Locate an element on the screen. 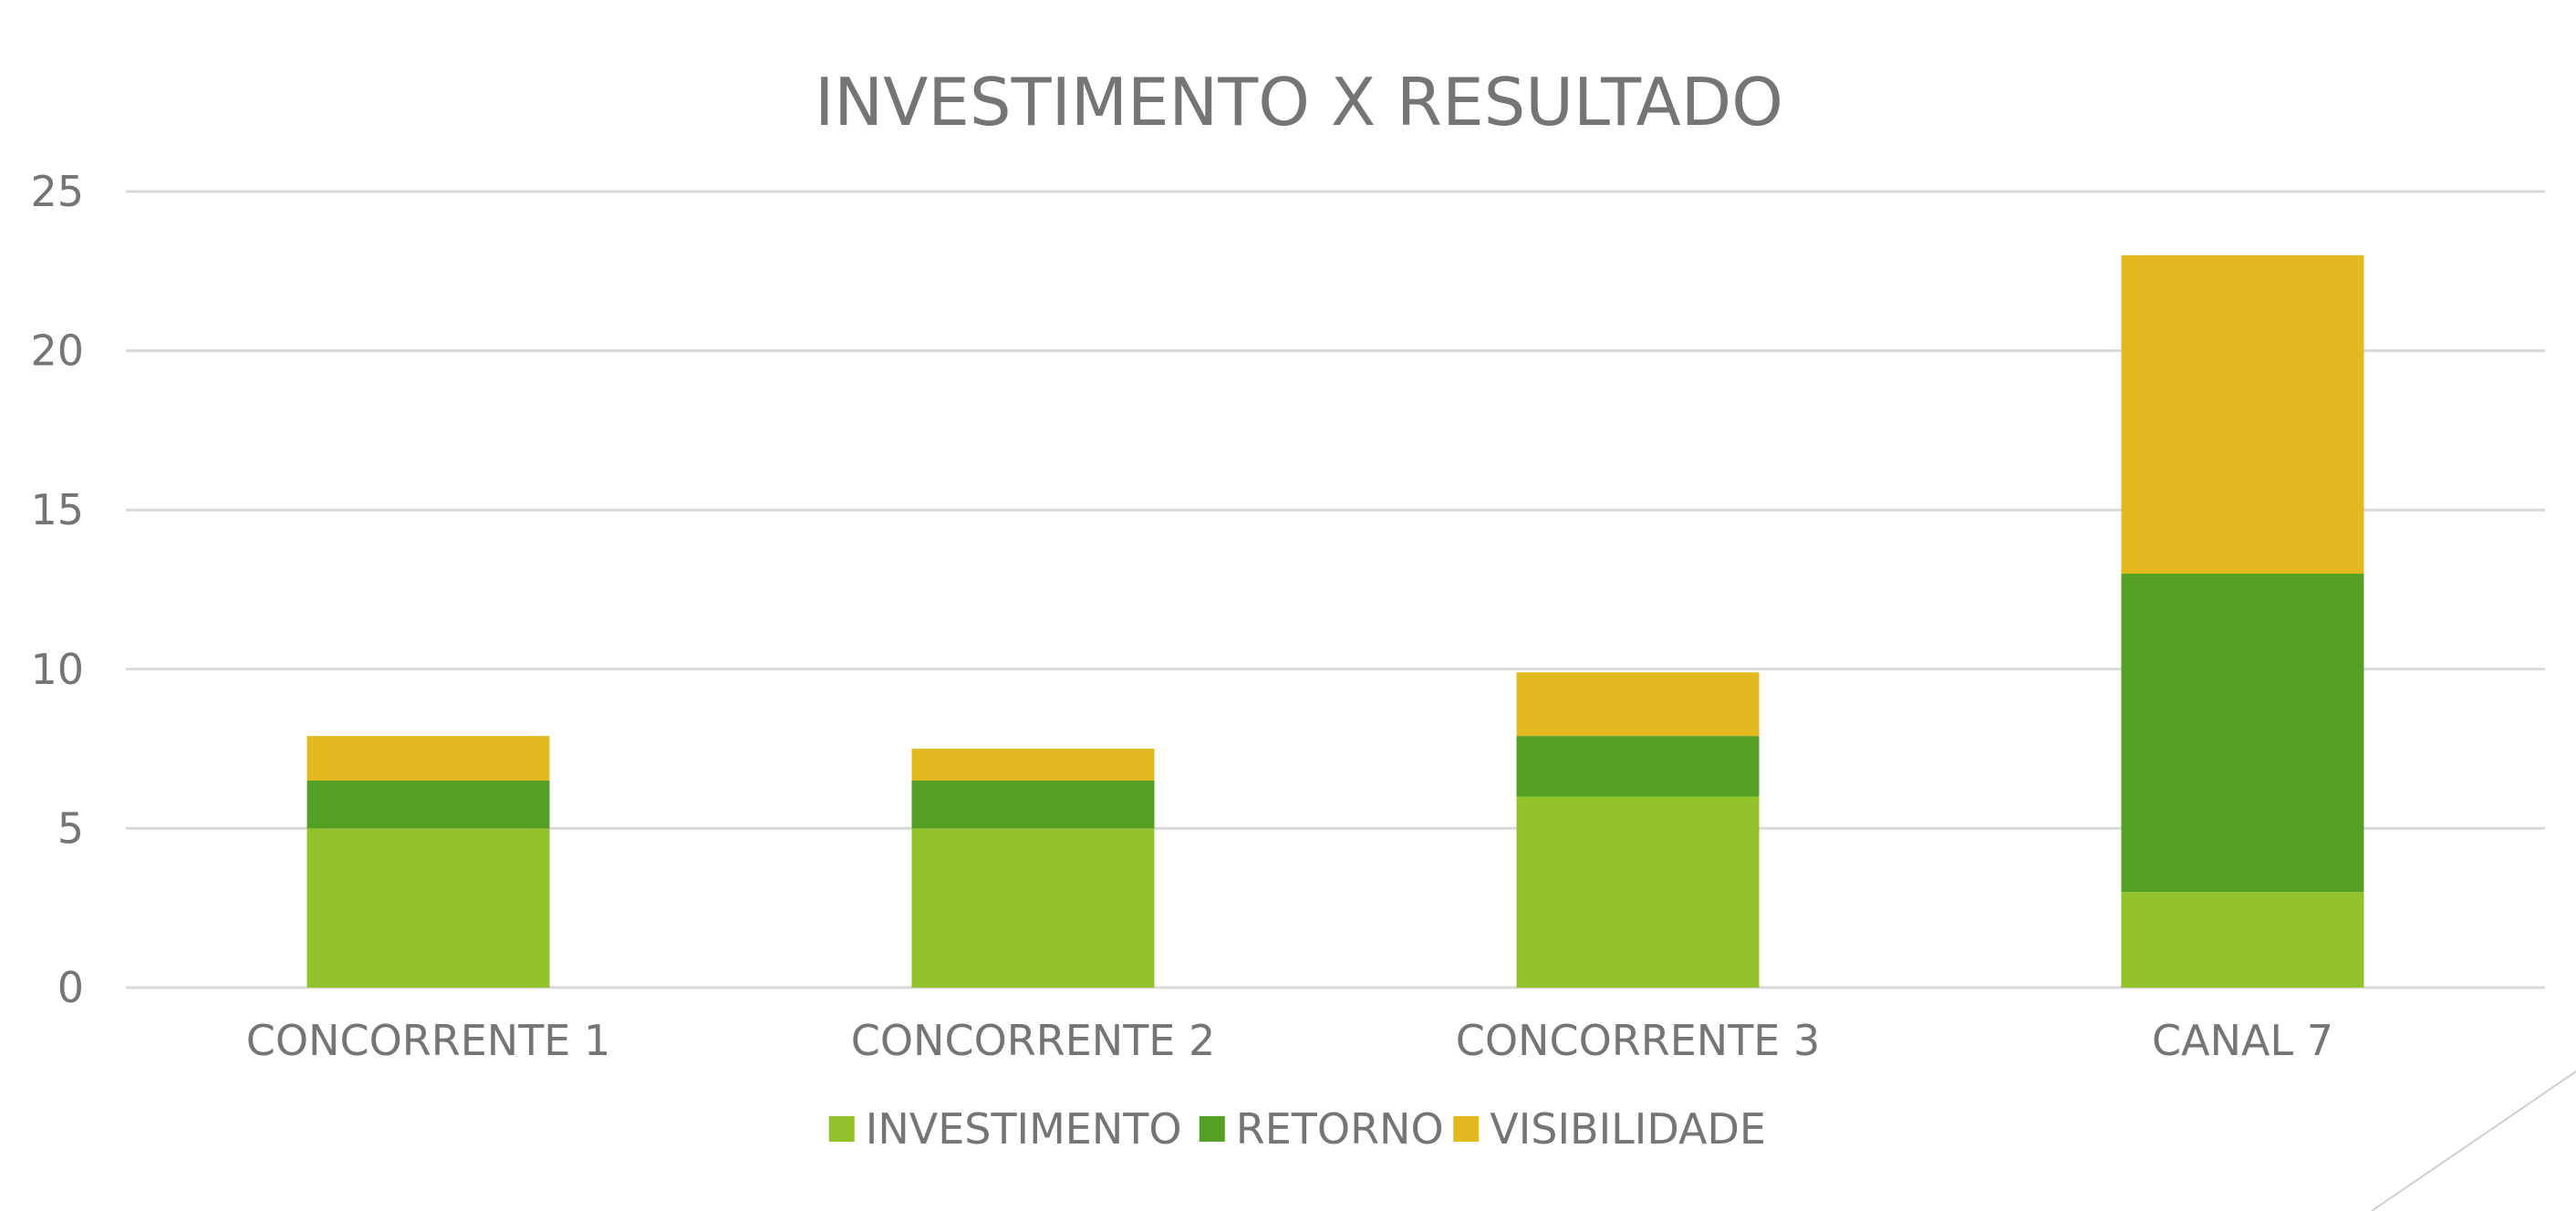 This screenshot has height=1211, width=2576. decorative-corner-line is located at coordinates (2473, 1141).